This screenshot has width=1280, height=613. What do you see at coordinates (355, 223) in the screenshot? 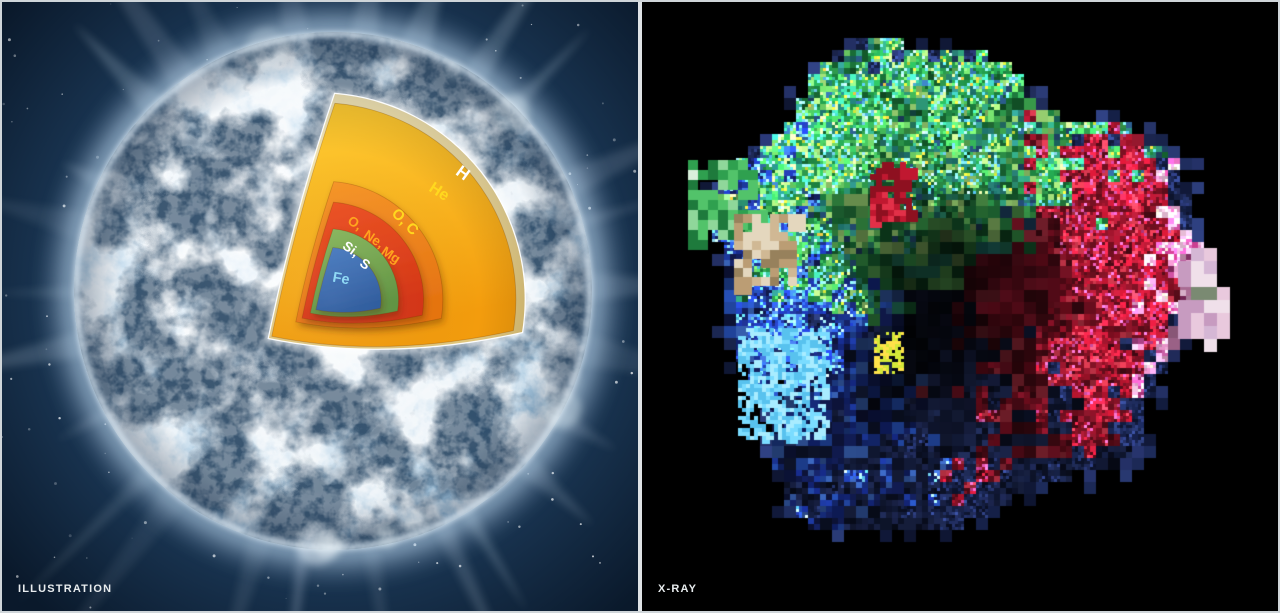
I see `label-oxygen-neon-magnesium-line1: O,` at bounding box center [355, 223].